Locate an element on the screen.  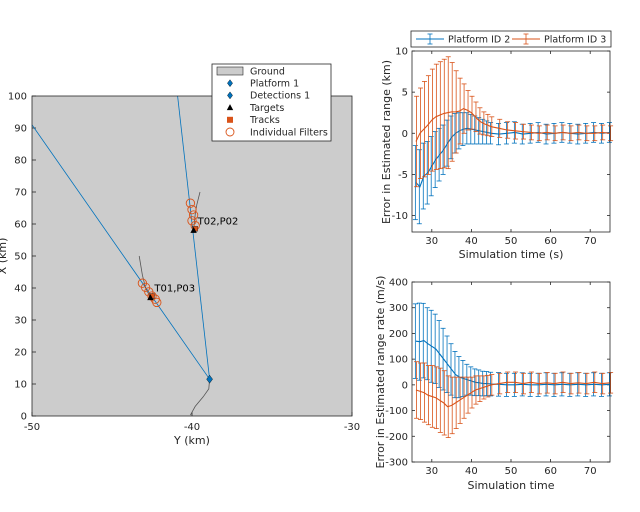
range-error-axes-box is located at coordinates (511, 141).